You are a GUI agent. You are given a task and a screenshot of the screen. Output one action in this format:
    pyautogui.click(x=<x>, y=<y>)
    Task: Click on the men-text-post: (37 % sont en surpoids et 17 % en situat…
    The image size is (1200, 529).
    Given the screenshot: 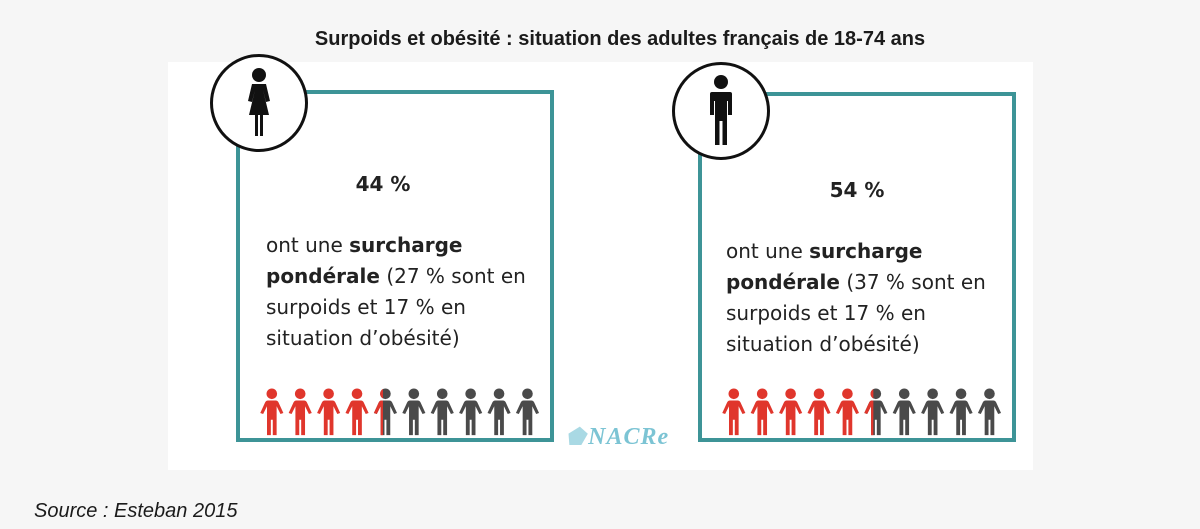 What is the action you would take?
    pyautogui.click(x=856, y=313)
    